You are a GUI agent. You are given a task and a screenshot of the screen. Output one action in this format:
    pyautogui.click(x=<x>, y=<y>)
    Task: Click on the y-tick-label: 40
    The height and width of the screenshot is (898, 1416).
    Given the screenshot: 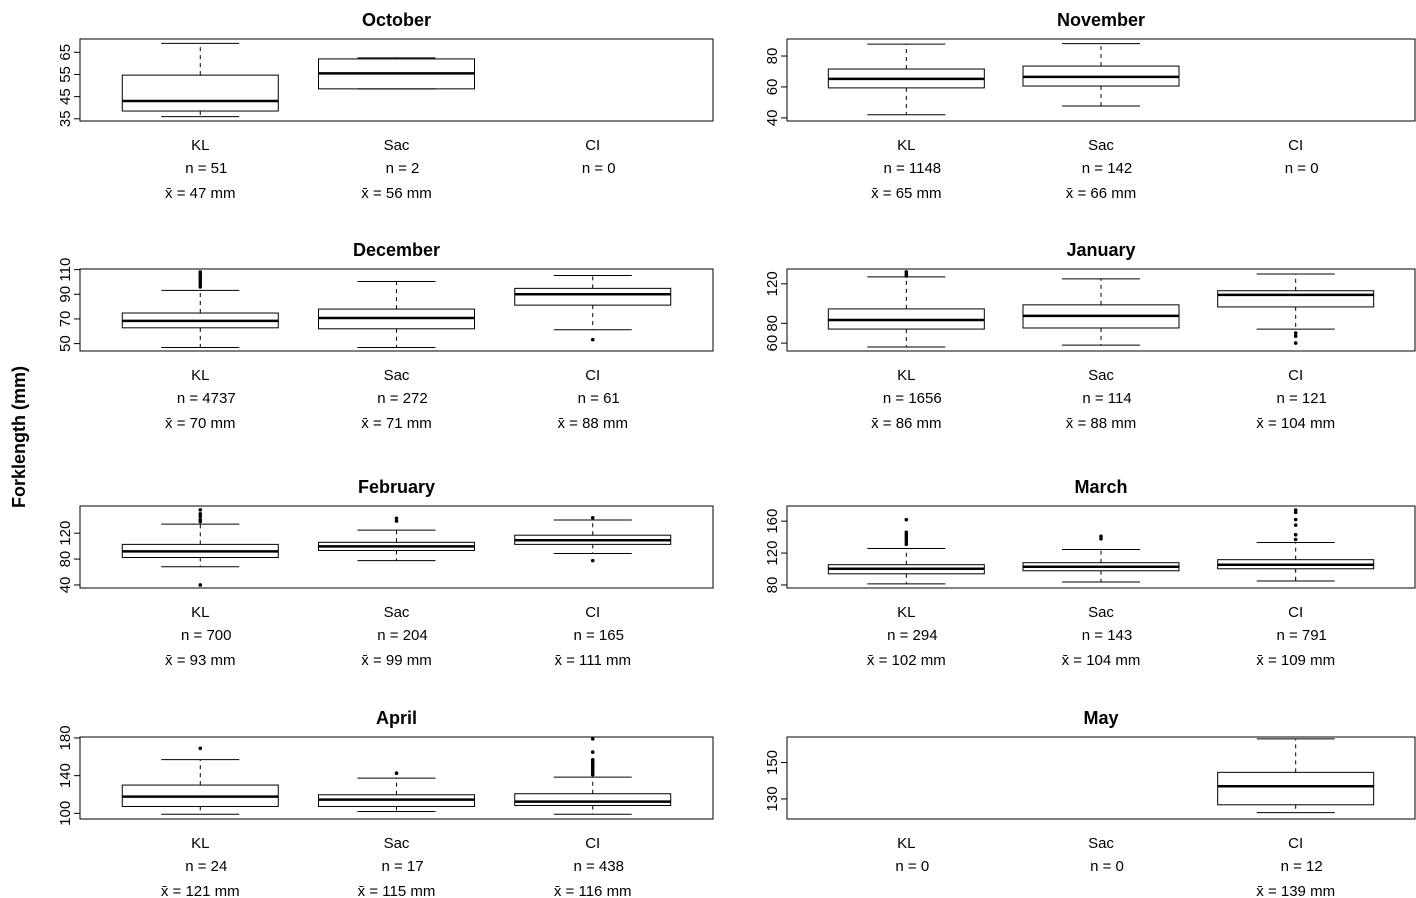 What is the action you would take?
    pyautogui.click(x=772, y=118)
    